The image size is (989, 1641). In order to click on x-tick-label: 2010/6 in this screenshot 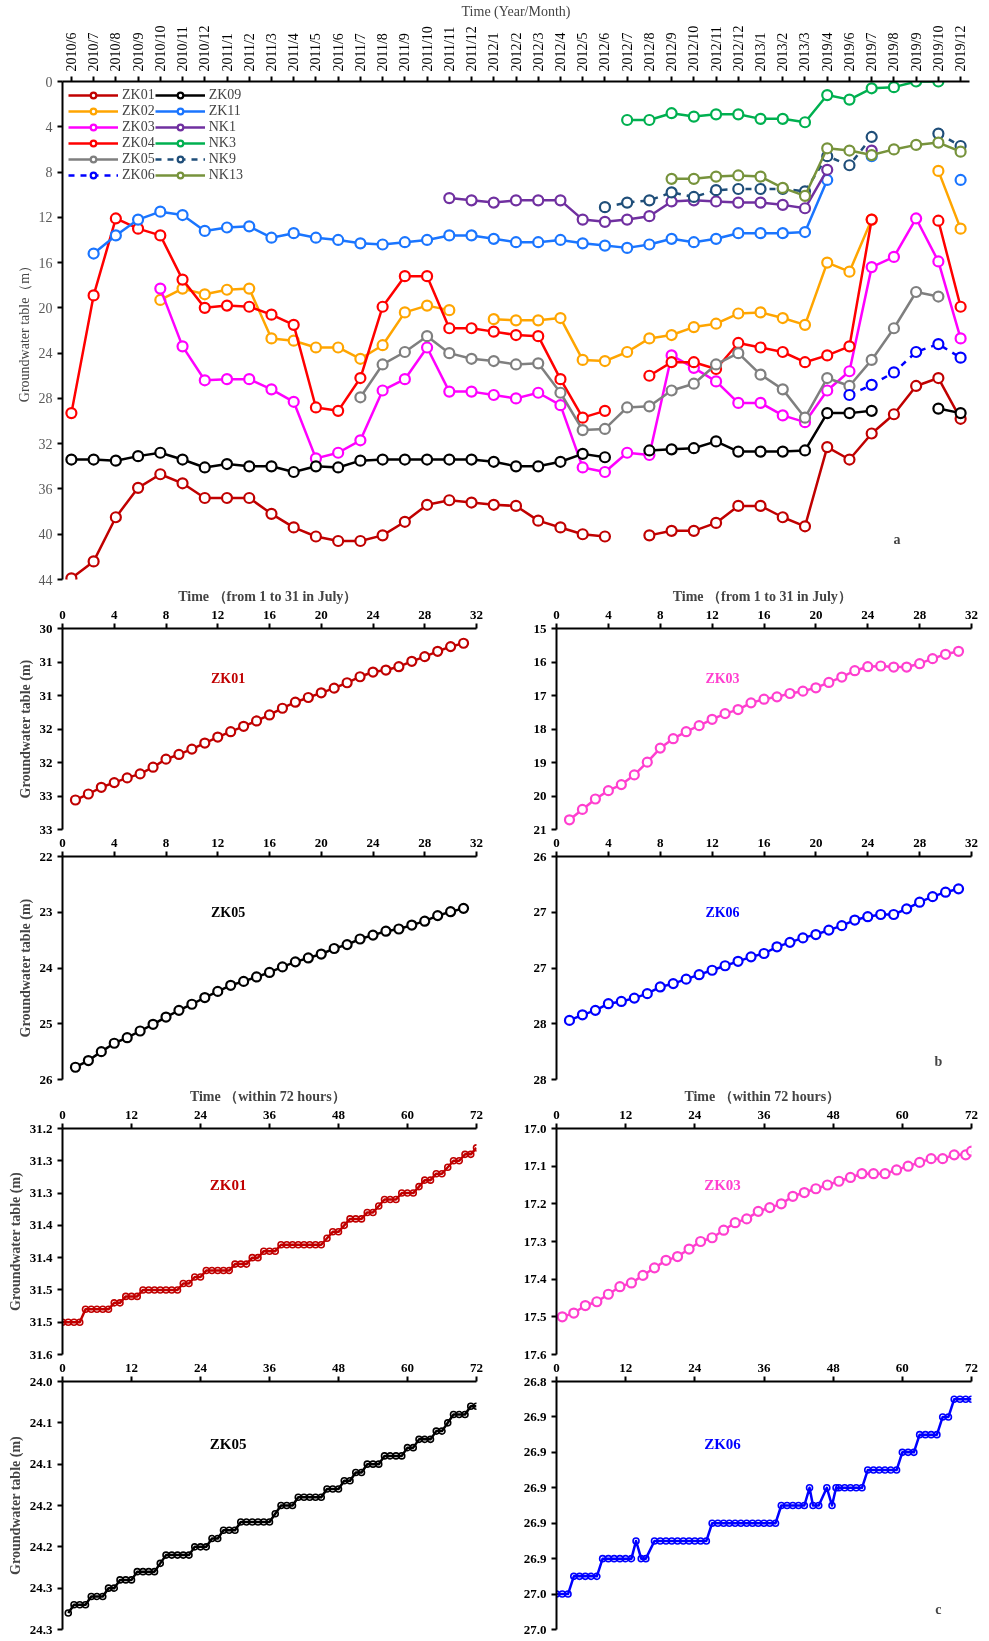, I will do `click(71, 52)`.